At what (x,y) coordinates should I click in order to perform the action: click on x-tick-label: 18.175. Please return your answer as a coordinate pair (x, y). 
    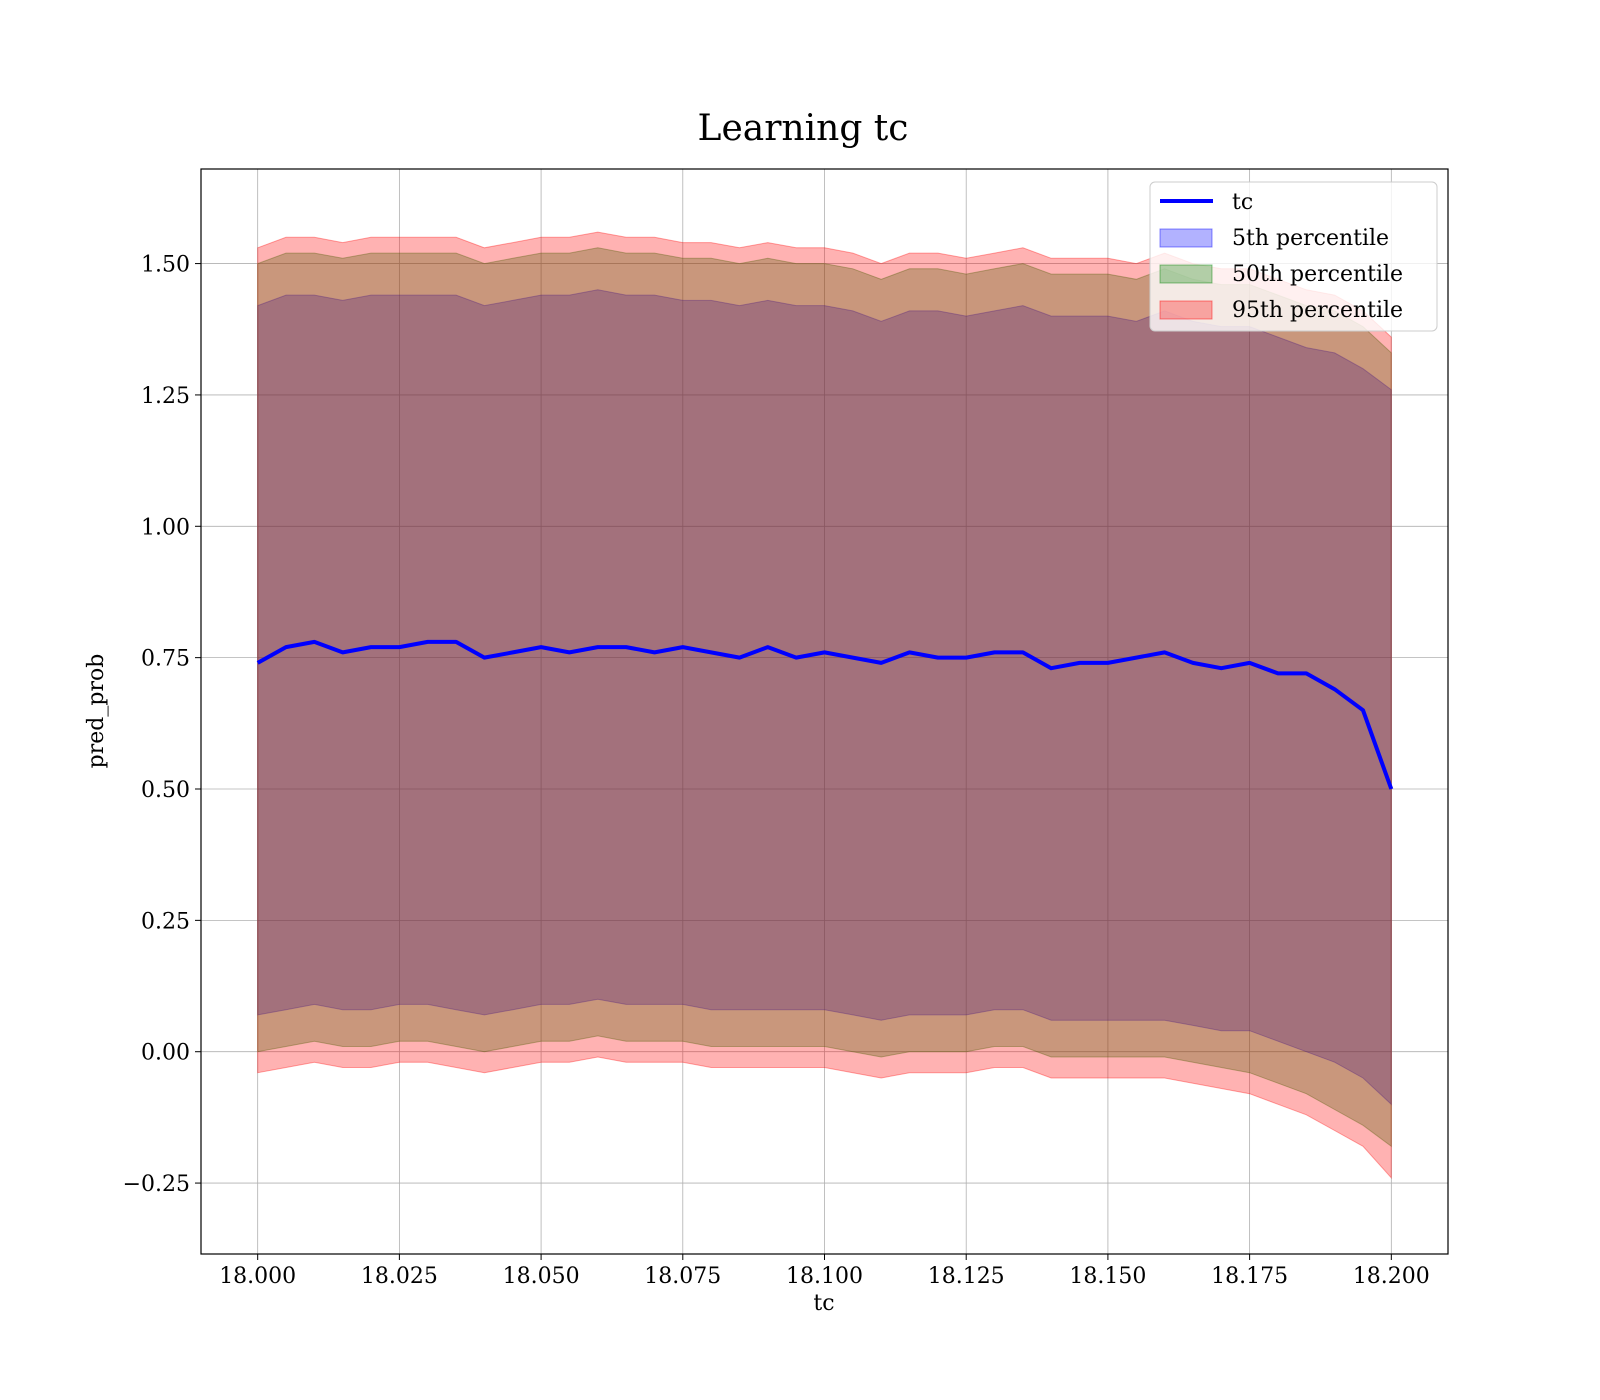
    Looking at the image, I should click on (1249, 1276).